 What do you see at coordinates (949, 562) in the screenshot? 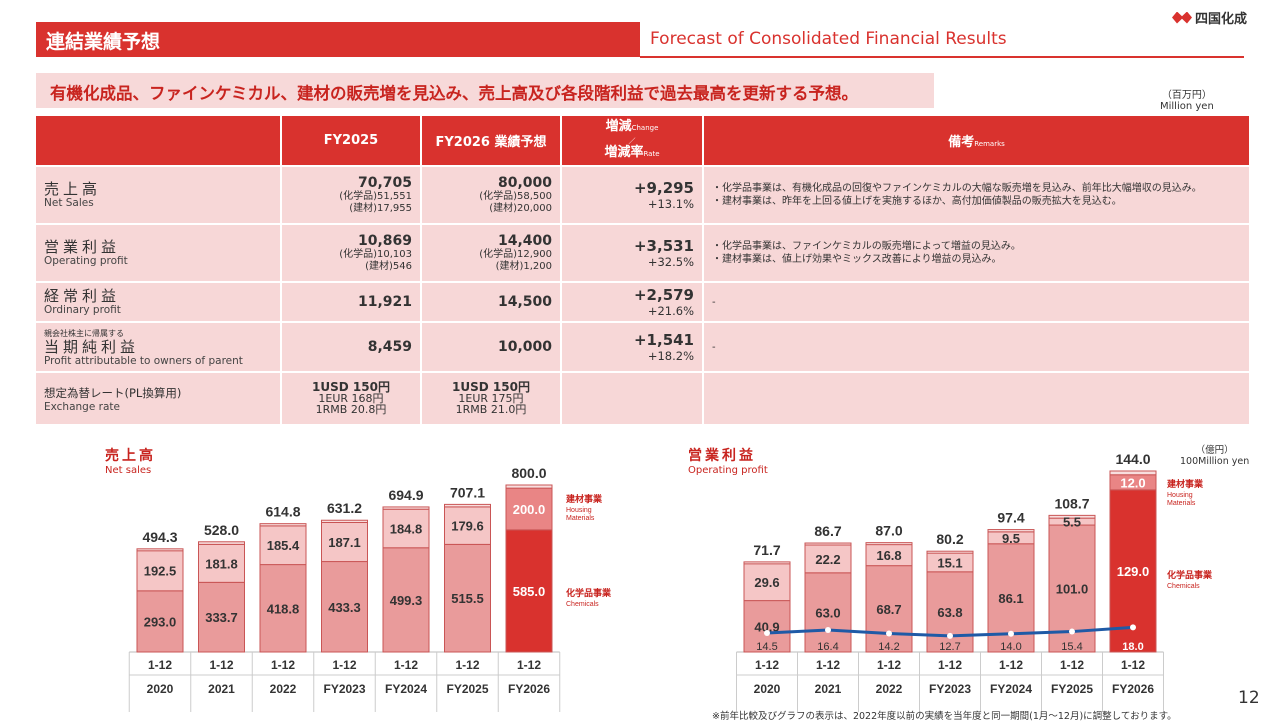
I see `label-housing: 15.1` at bounding box center [949, 562].